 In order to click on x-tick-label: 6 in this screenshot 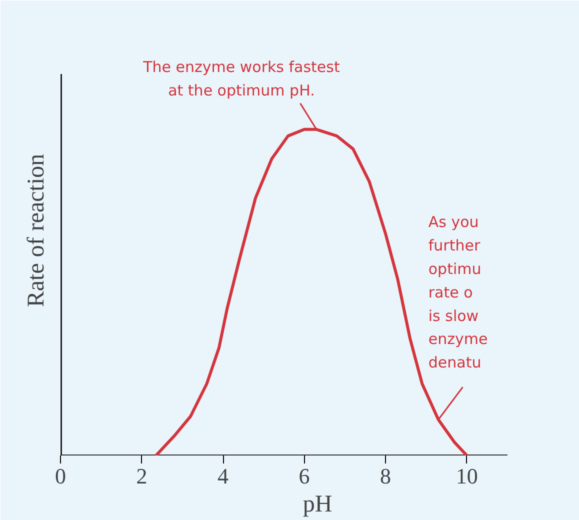, I will do `click(304, 476)`.